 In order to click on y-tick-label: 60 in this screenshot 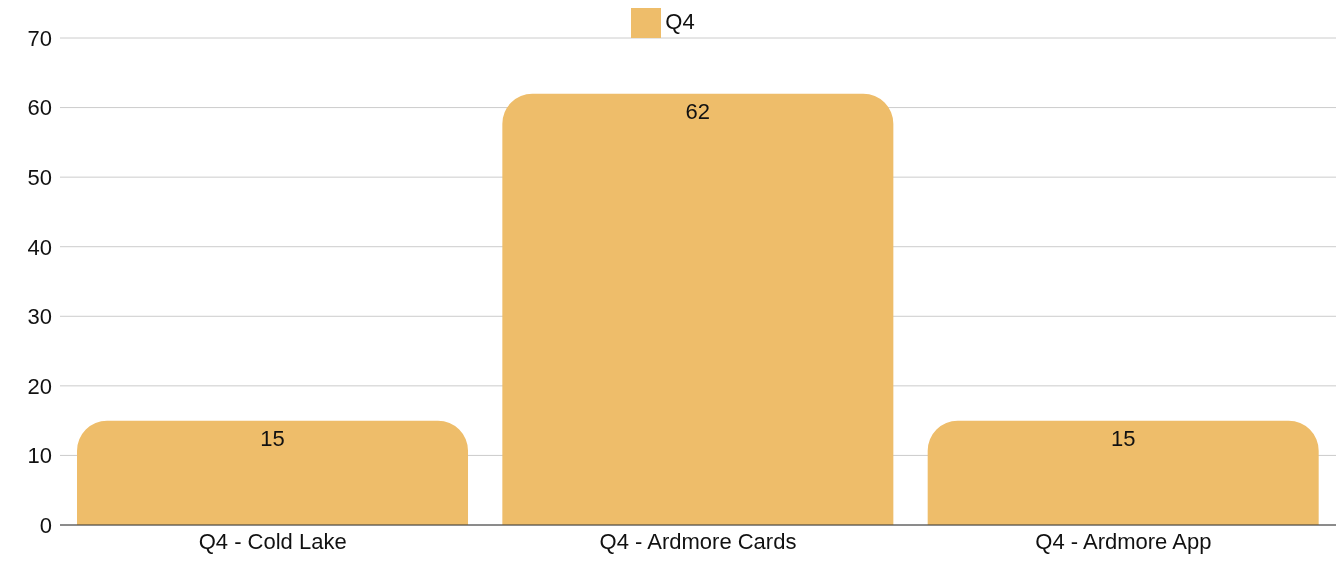, I will do `click(39, 108)`.